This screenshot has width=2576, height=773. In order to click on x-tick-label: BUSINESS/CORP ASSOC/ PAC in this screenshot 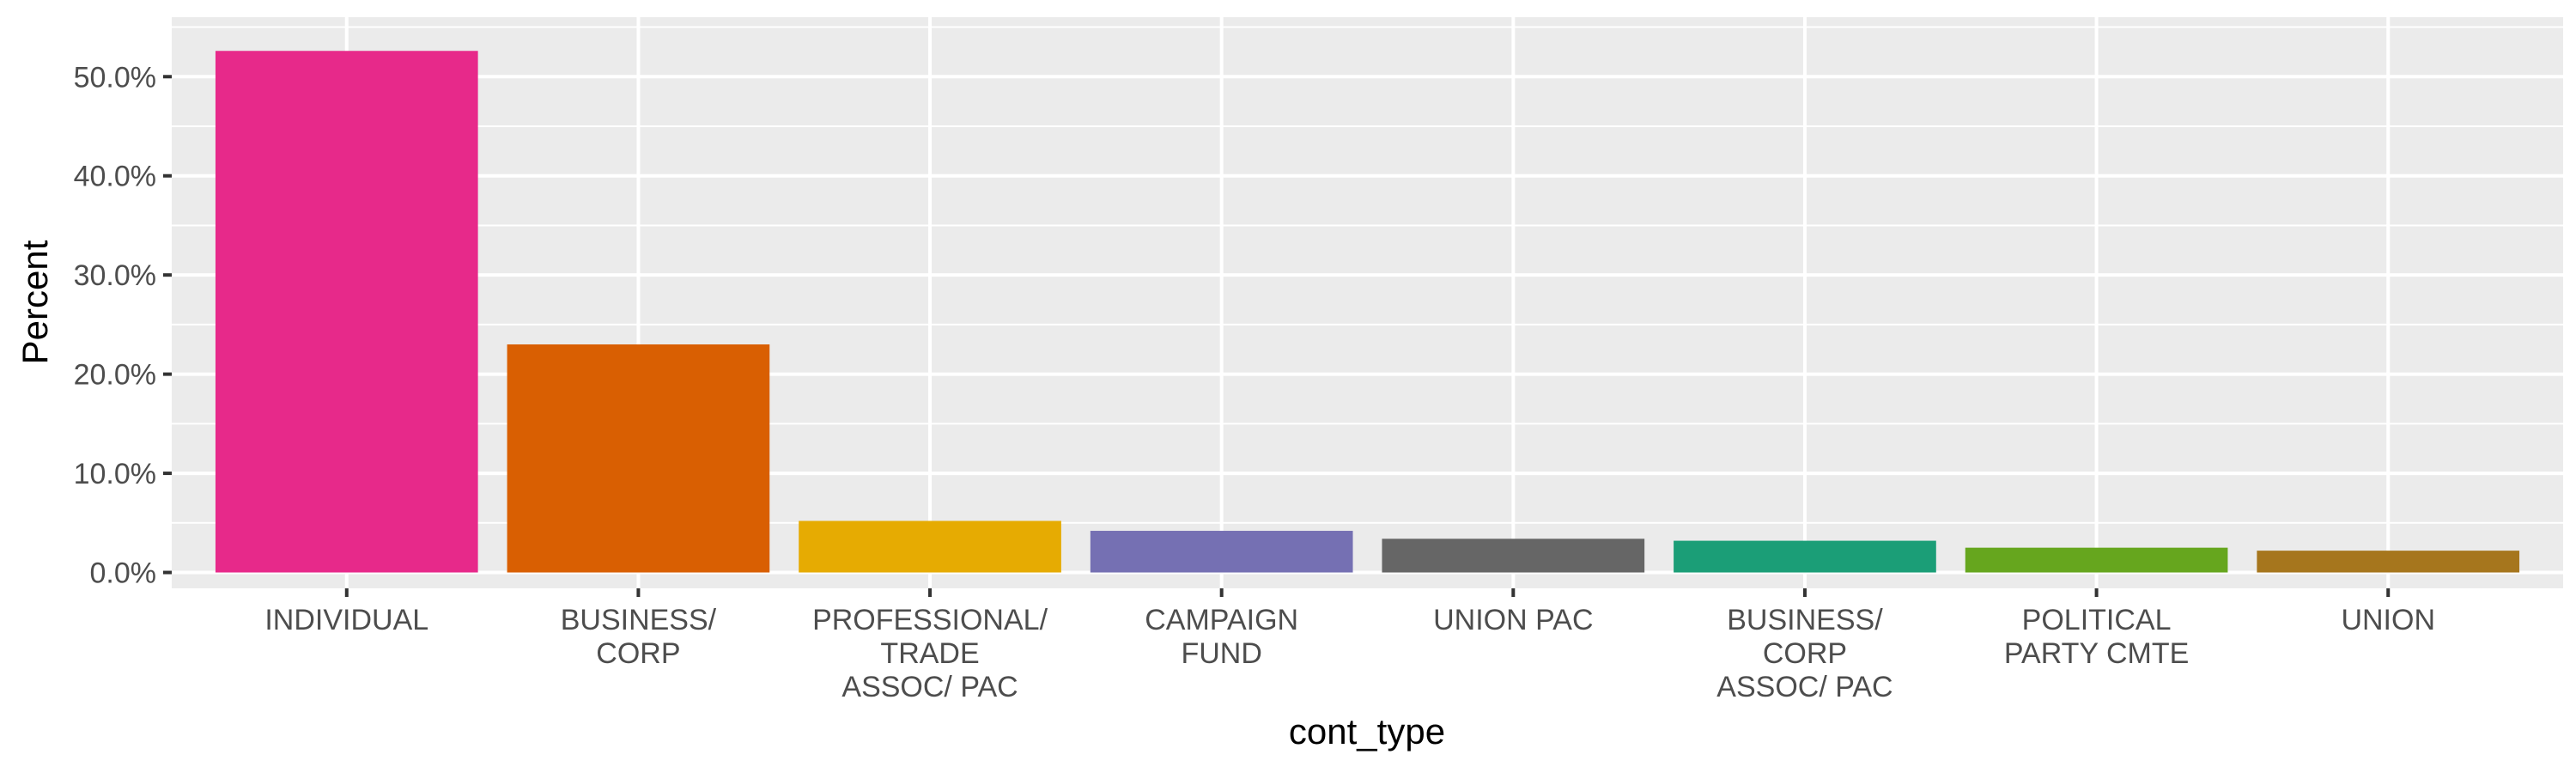, I will do `click(1805, 653)`.